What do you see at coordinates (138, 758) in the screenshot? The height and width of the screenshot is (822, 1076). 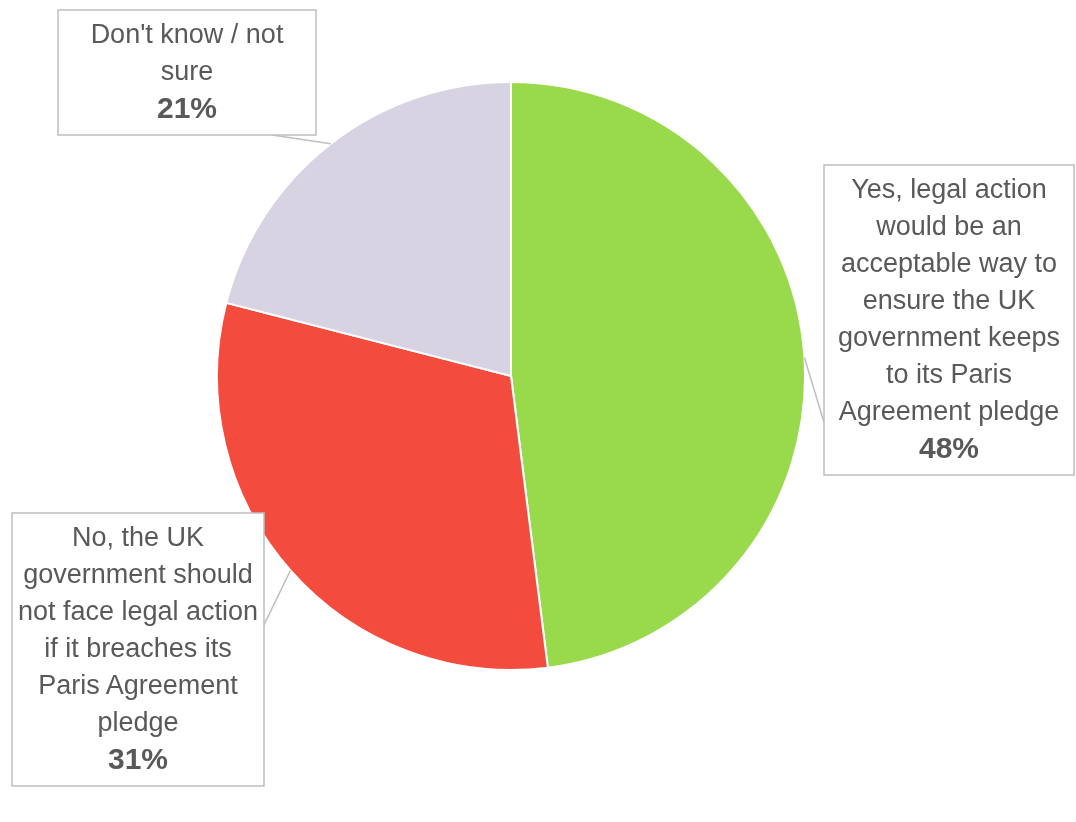 I see `data-label: 31%` at bounding box center [138, 758].